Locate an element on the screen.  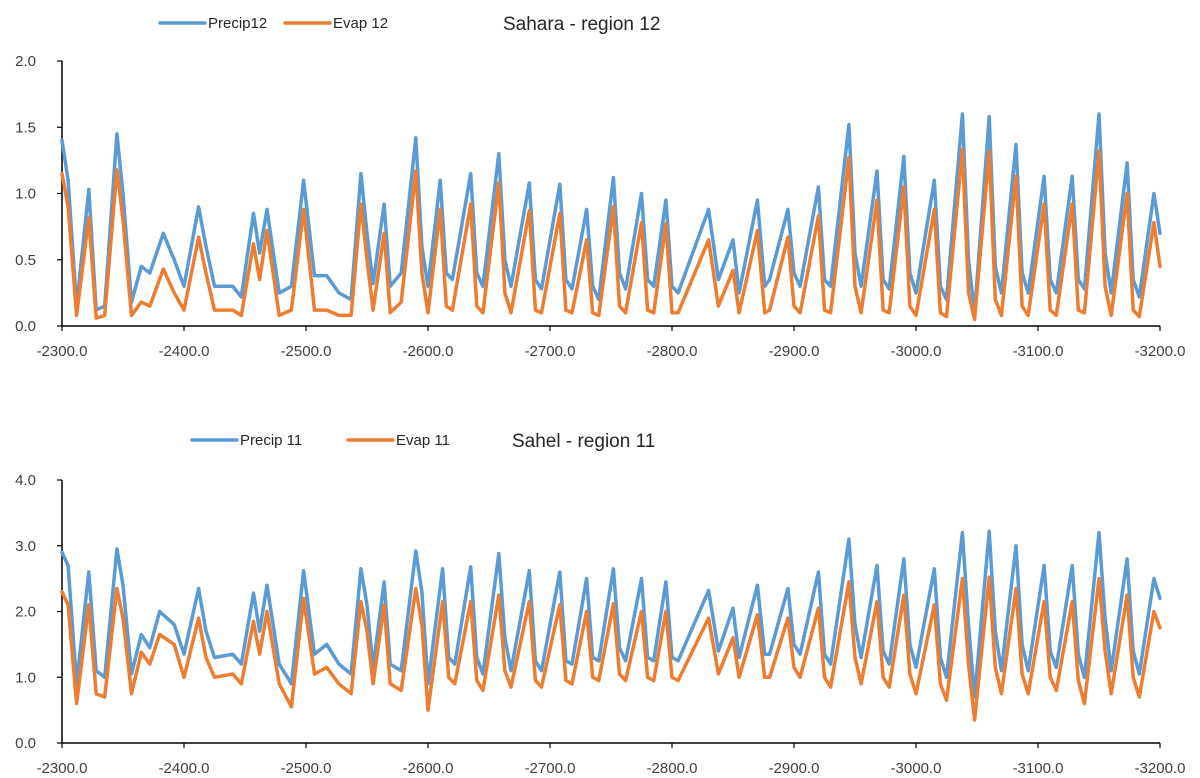
y-tick-label: 3.0 is located at coordinates (25, 546).